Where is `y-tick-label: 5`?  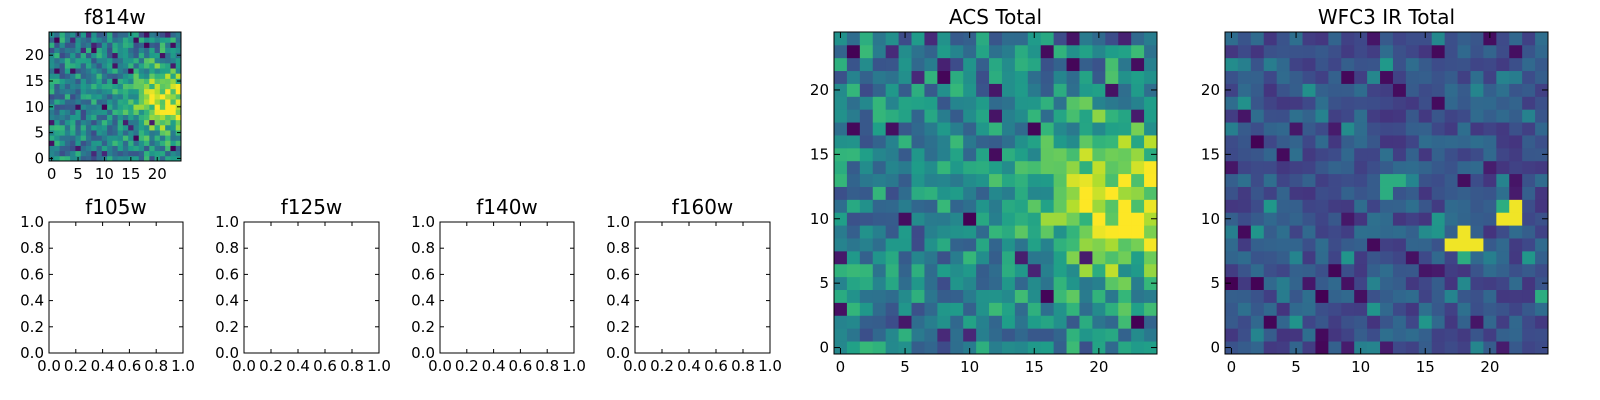
y-tick-label: 5 is located at coordinates (1215, 283).